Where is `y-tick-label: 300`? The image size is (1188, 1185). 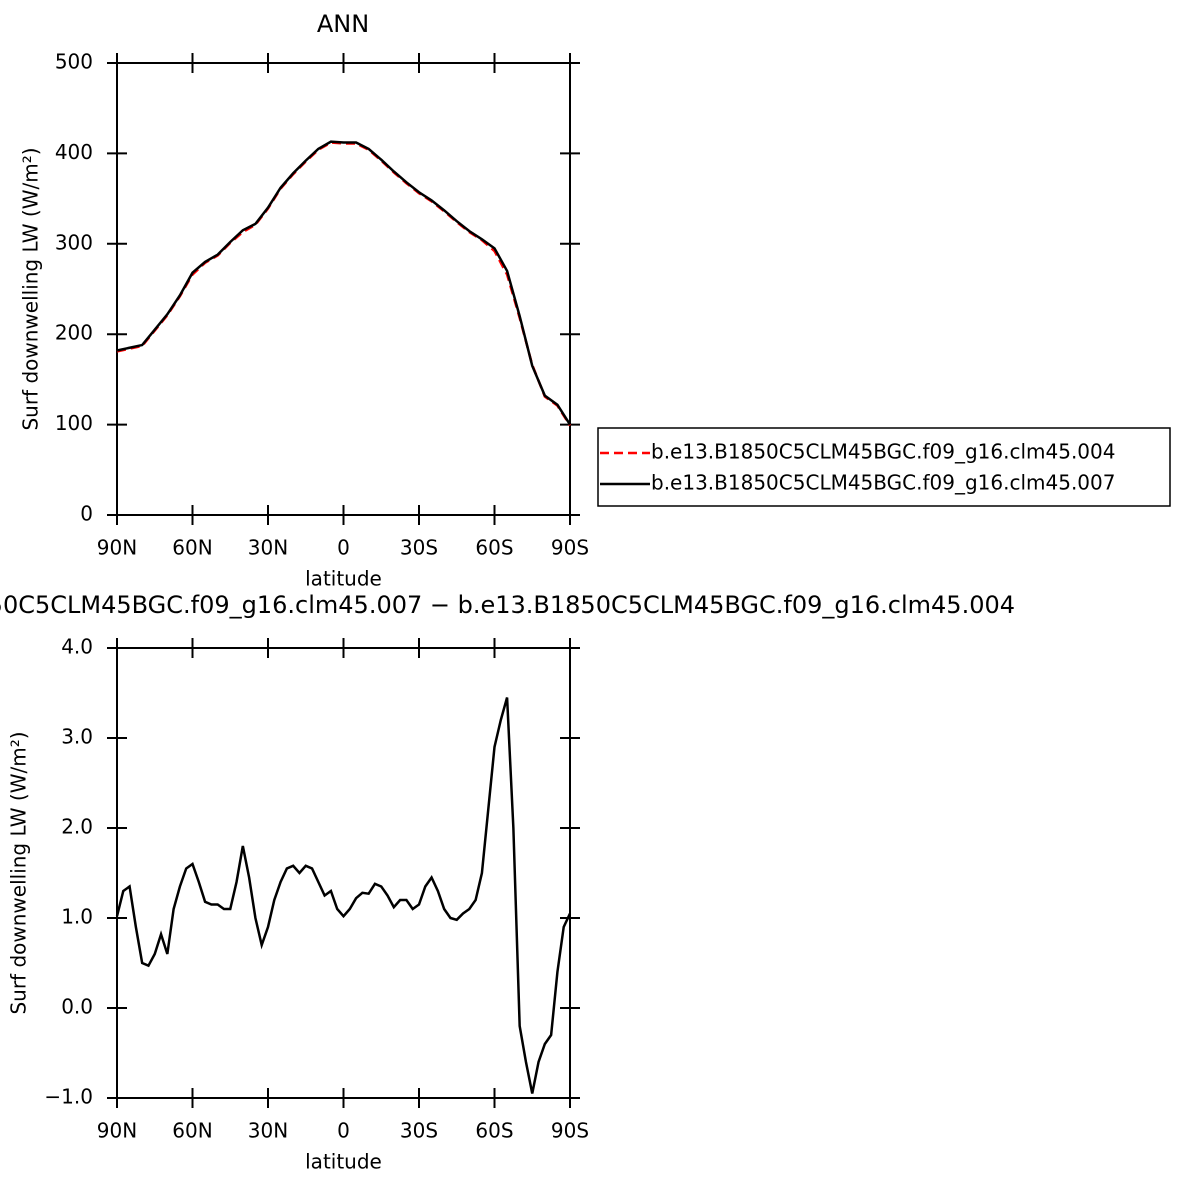
y-tick-label: 300 is located at coordinates (74, 242).